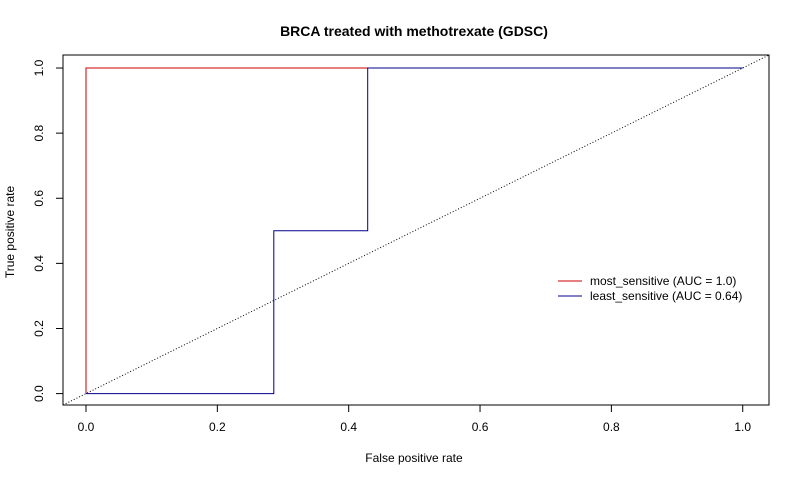 This screenshot has height=480, width=800. What do you see at coordinates (414, 419) in the screenshot?
I see `x-axis: 0.0 0.2 0.4 0.6 0.8 1.0` at bounding box center [414, 419].